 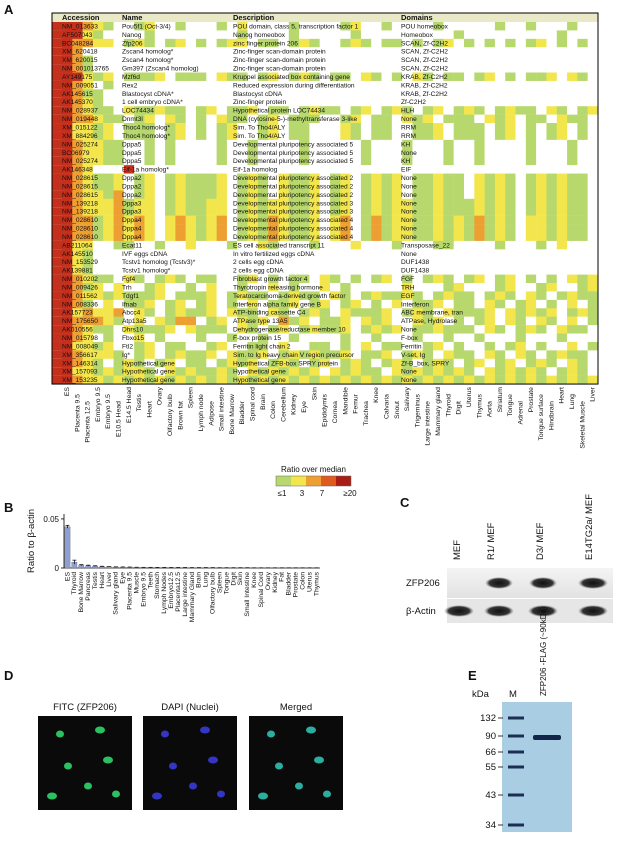 What do you see at coordinates (146, 128) in the screenshot?
I see `cell-text: Thoc4 homolog*` at bounding box center [146, 128].